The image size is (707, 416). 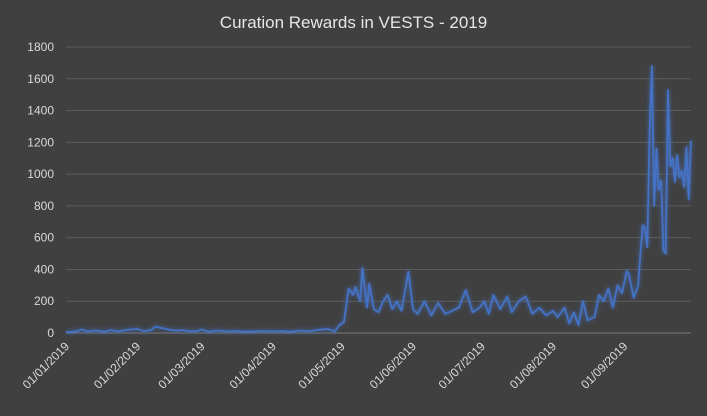 What do you see at coordinates (117, 365) in the screenshot?
I see `x-tick-label: 01/02/2019` at bounding box center [117, 365].